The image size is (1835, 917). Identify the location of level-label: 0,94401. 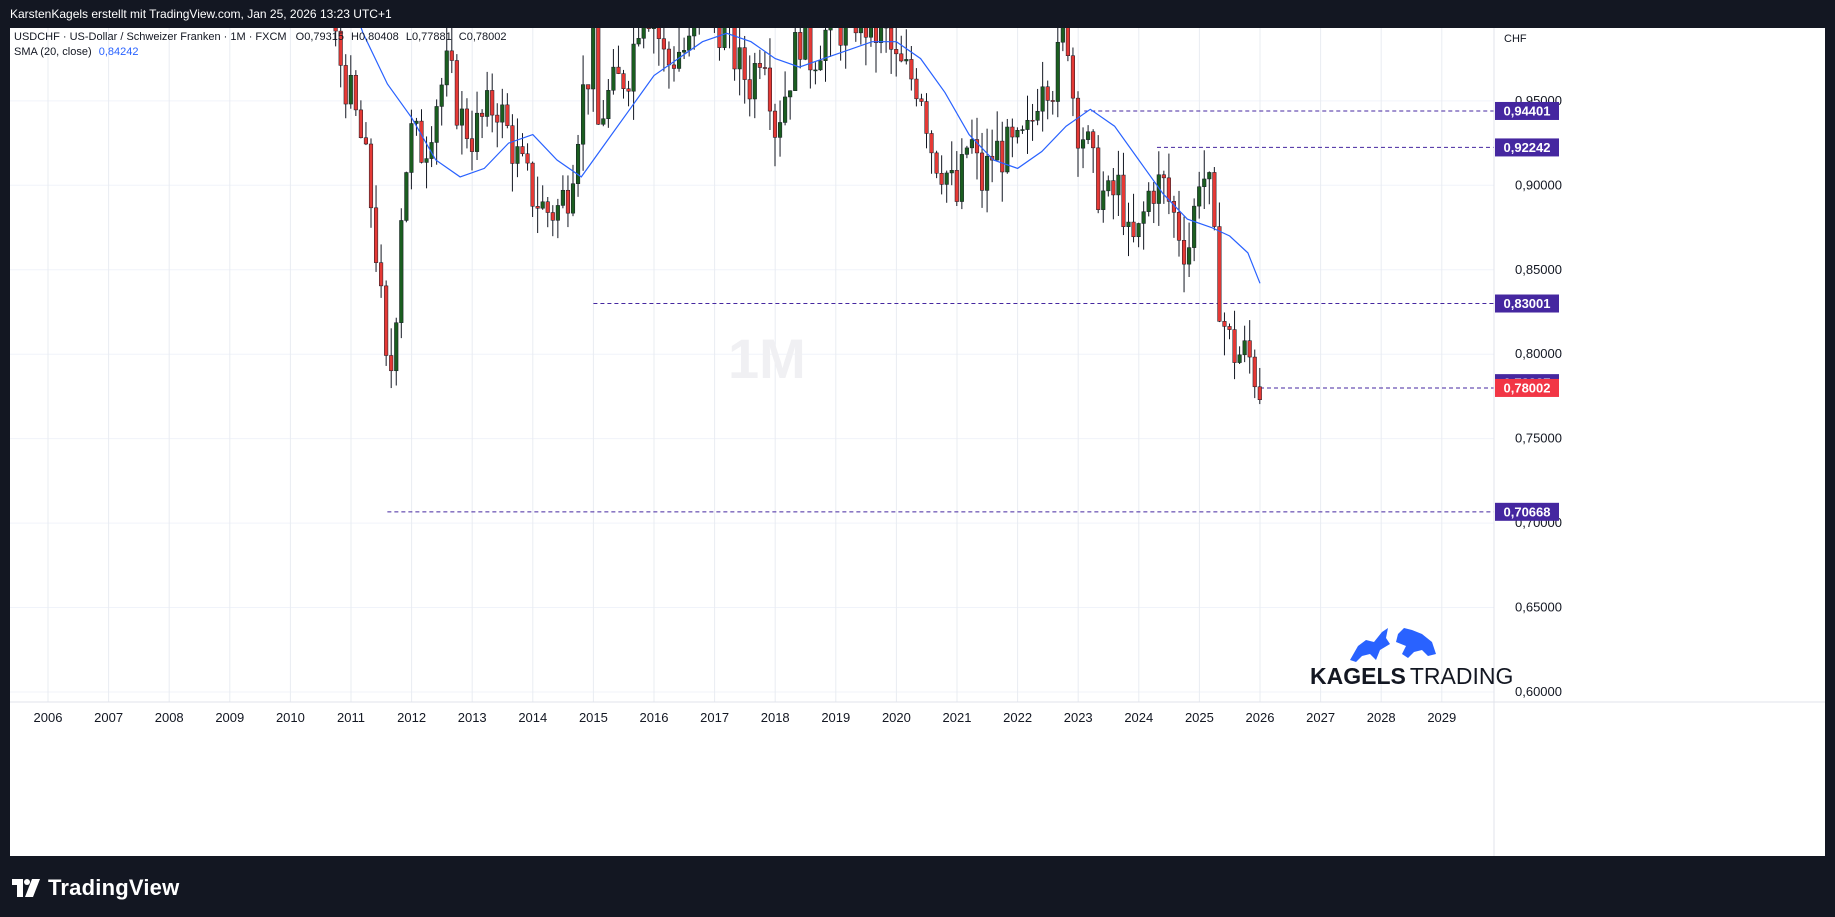
(1527, 110).